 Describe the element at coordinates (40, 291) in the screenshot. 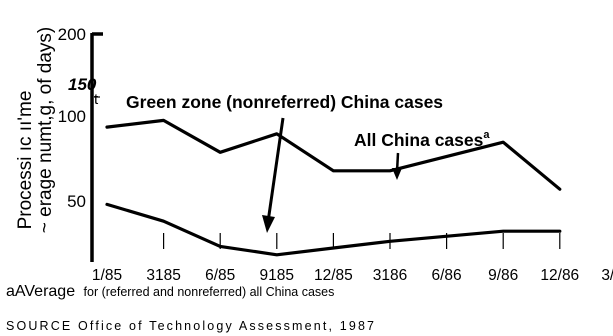

I see `footnote-lead: aAVerage` at that location.